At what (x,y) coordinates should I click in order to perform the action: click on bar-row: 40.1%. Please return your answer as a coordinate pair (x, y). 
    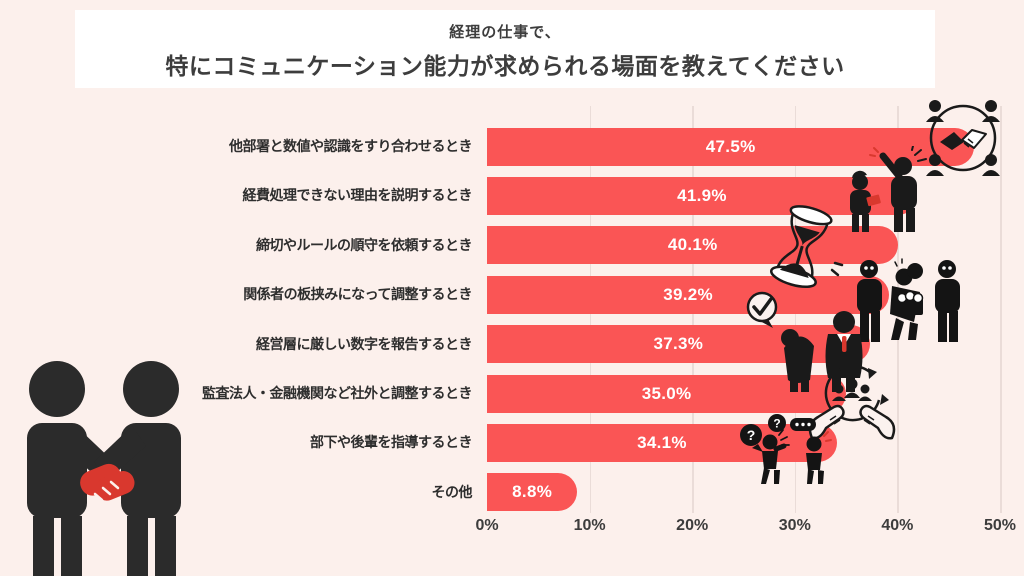
    Looking at the image, I should click on (743, 245).